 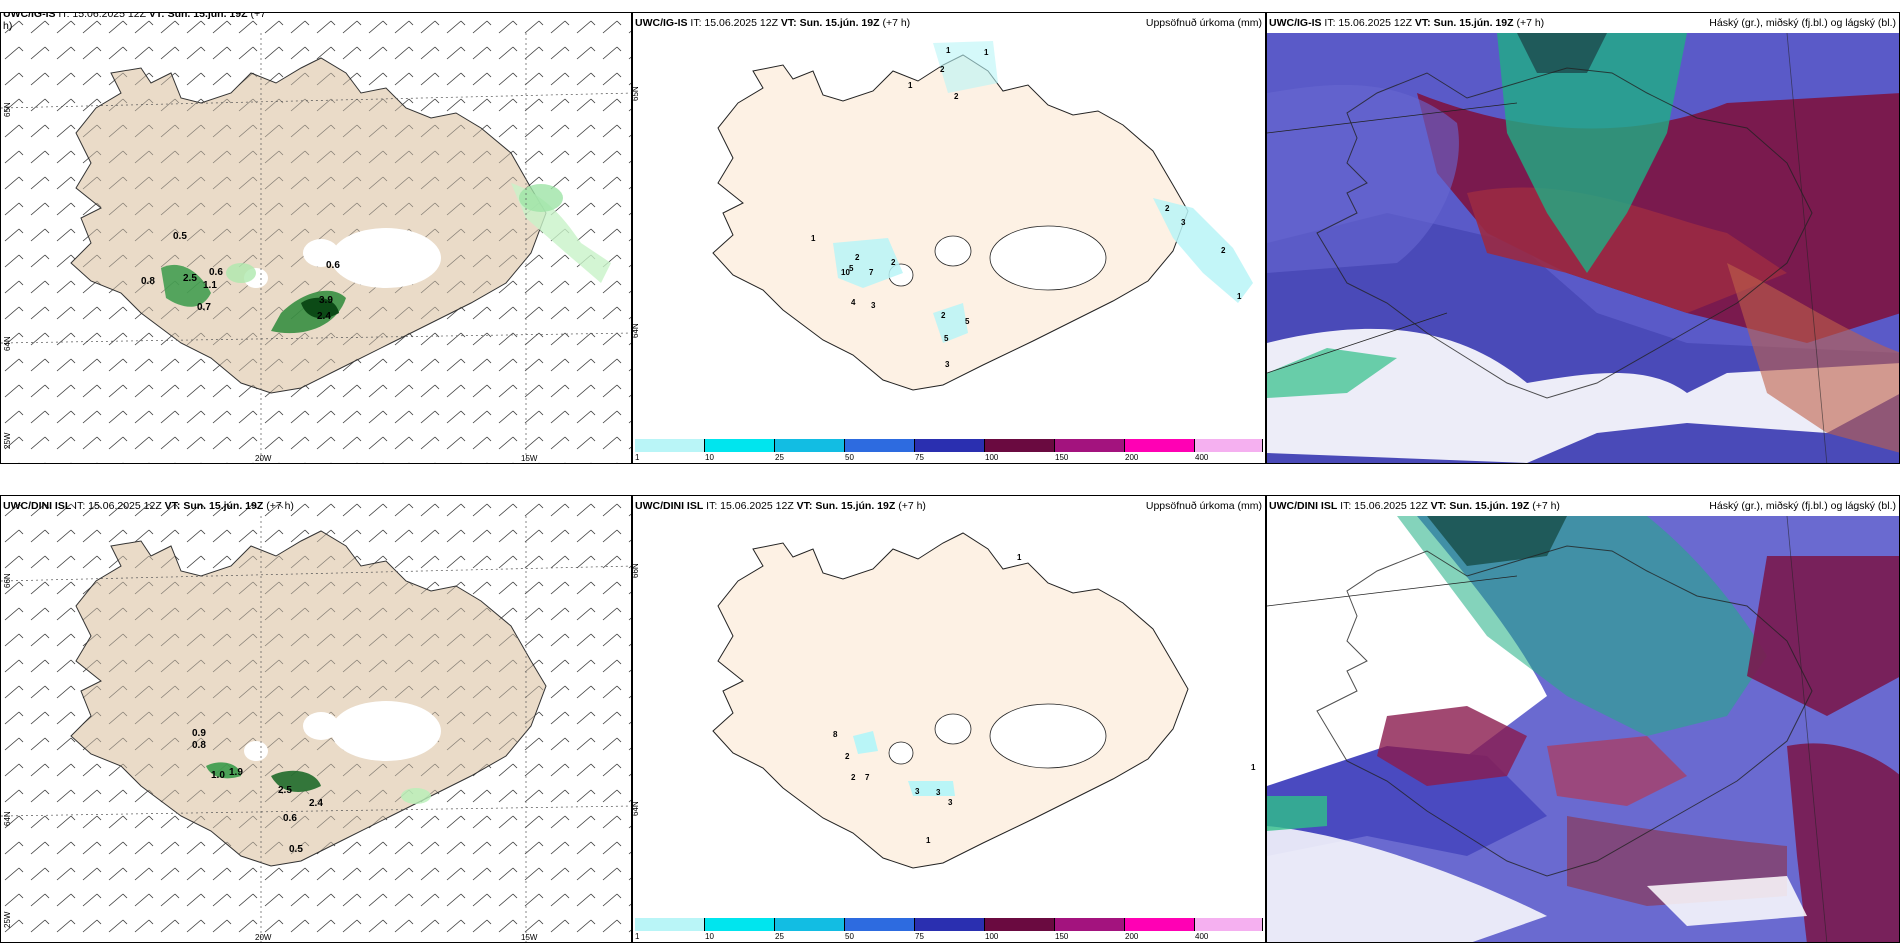 What do you see at coordinates (199, 733) in the screenshot?
I see `svg-text: 0.9` at bounding box center [199, 733].